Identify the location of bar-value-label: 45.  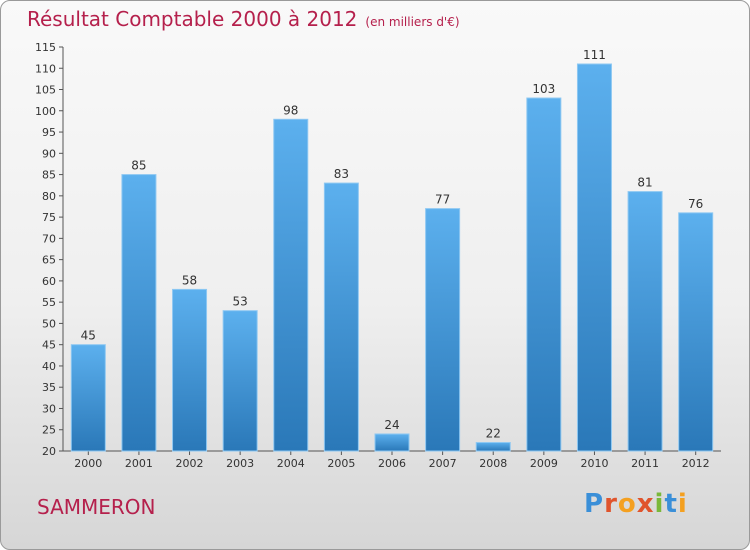
(88, 336).